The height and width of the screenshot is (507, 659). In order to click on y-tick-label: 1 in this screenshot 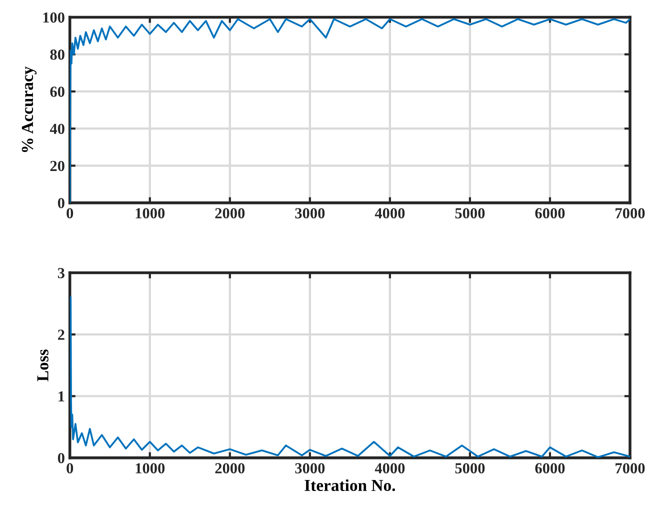, I will do `click(61, 396)`.